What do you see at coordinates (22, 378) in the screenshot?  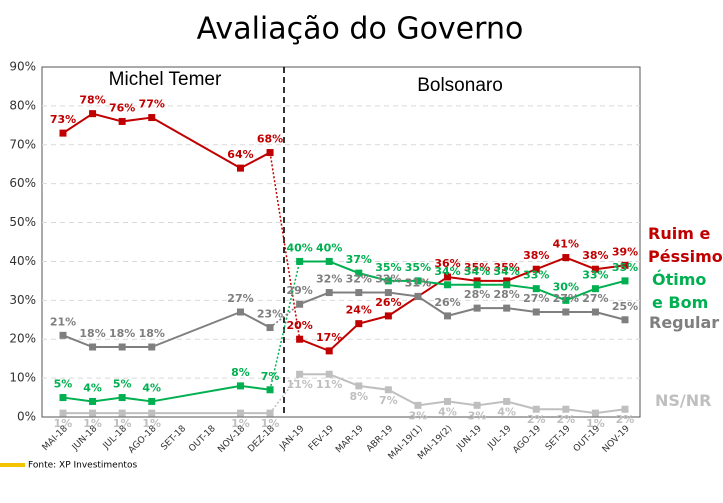 I see `y-tick-label: 10%` at bounding box center [22, 378].